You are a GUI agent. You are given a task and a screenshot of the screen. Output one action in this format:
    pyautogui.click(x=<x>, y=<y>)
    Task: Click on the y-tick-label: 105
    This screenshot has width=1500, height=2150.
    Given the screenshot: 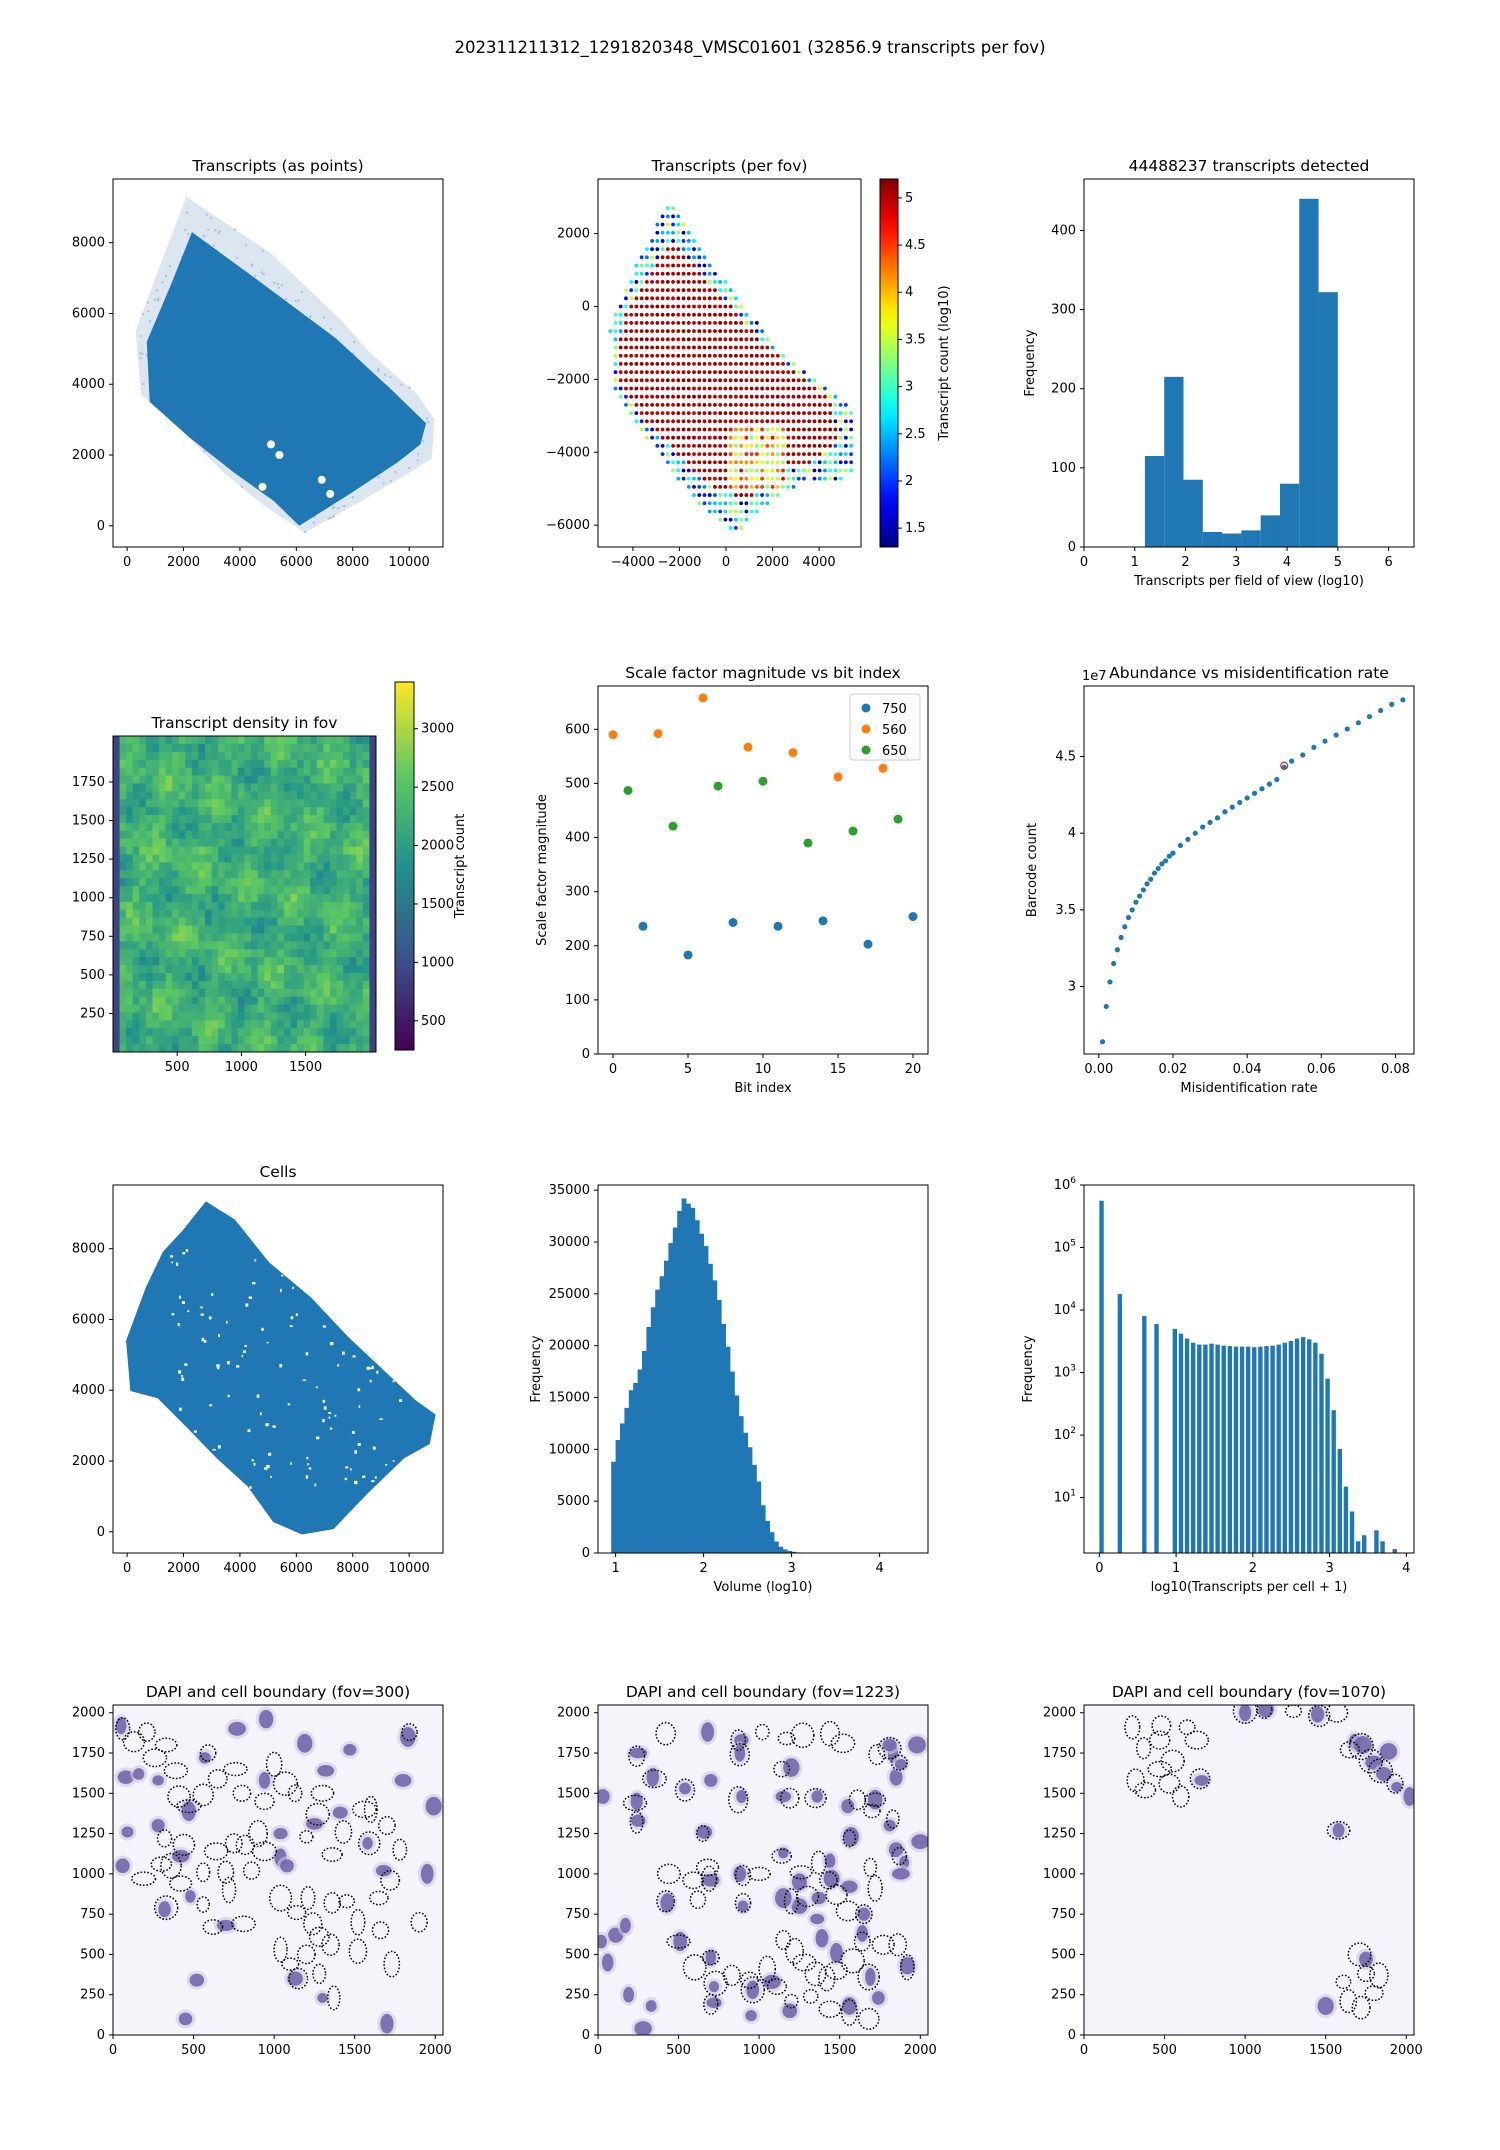 What is the action you would take?
    pyautogui.click(x=1065, y=1247)
    